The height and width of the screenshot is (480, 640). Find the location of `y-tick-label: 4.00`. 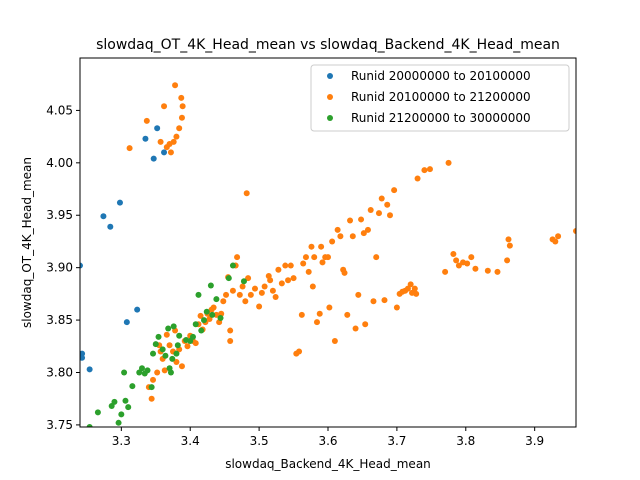

y-tick-label: 4.00 is located at coordinates (59, 163).